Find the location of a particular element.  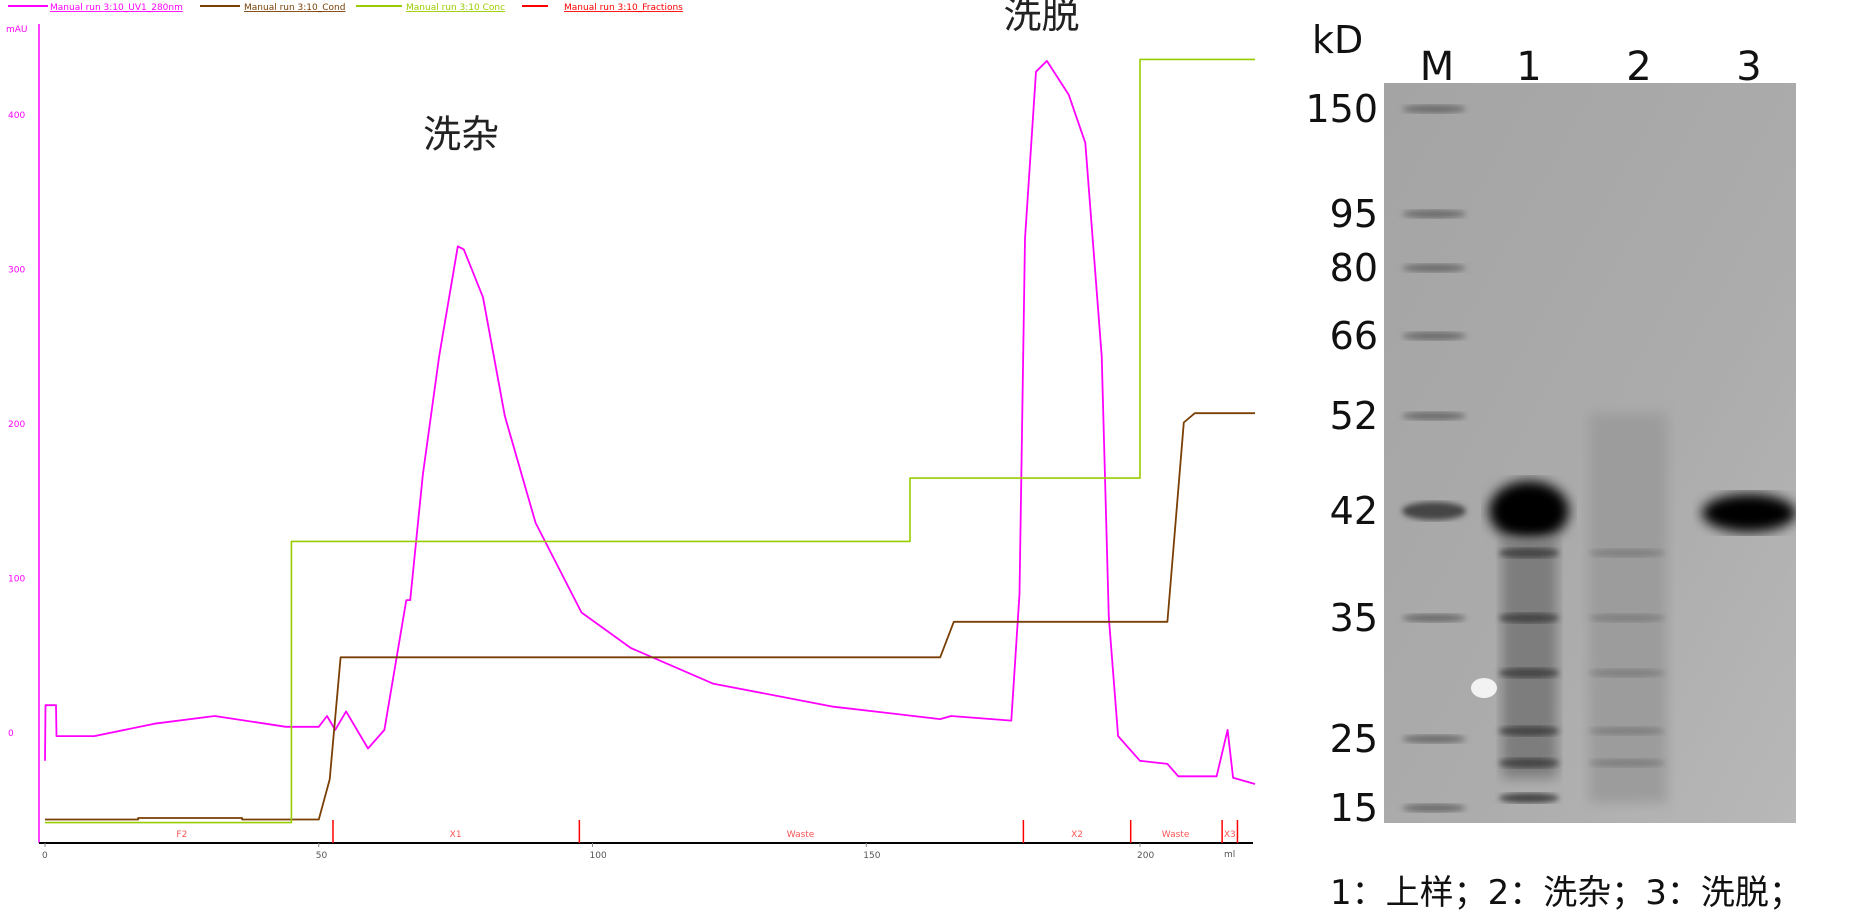

y-tick-label: 400 is located at coordinates (16, 116).